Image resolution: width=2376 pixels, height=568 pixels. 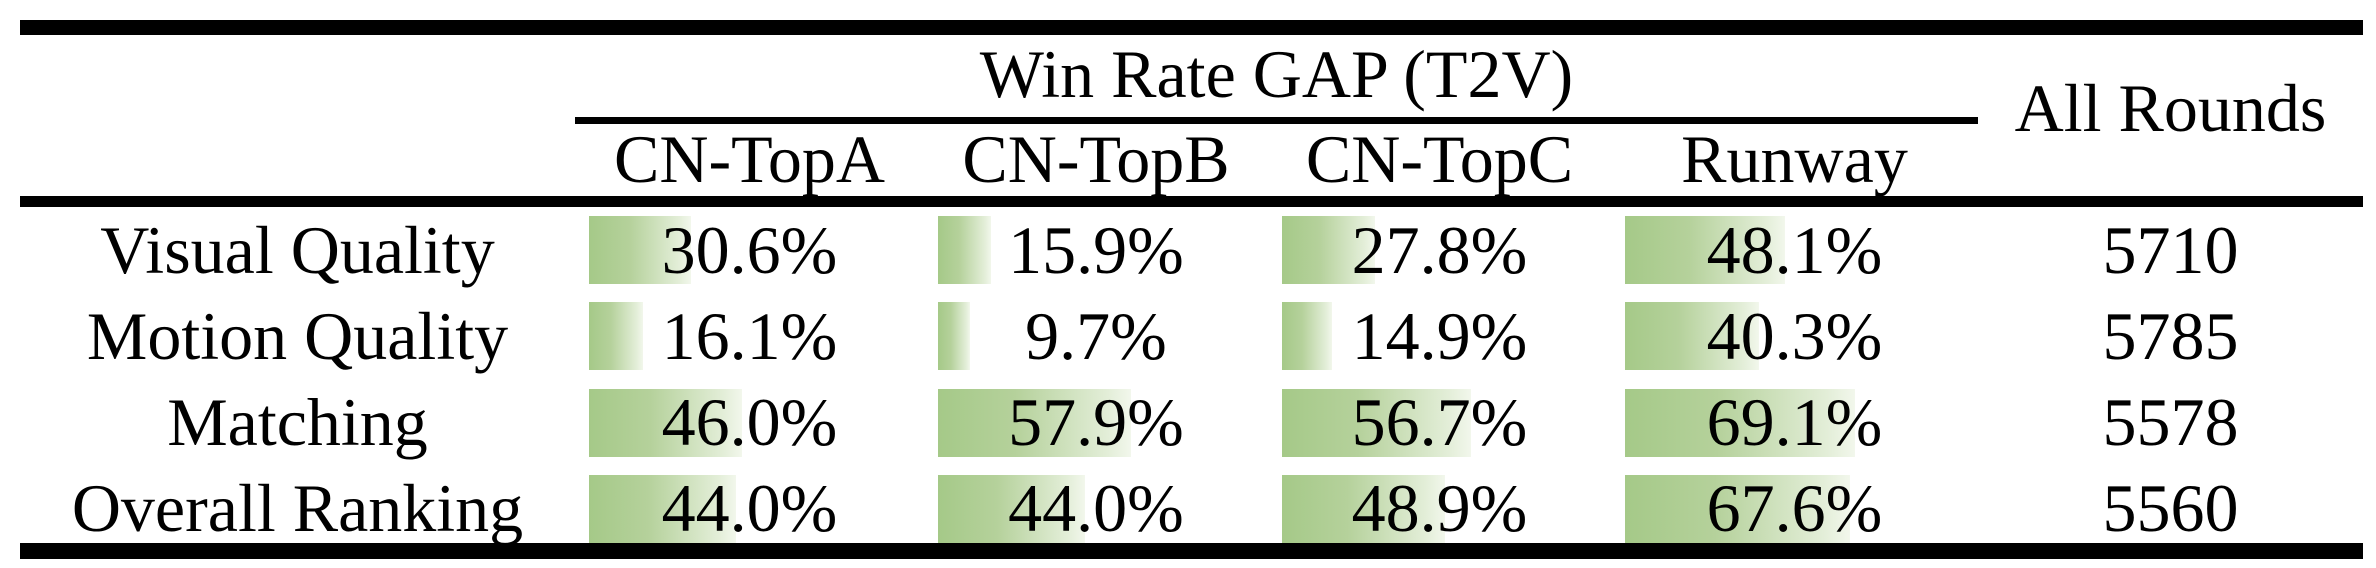 I want to click on all-rounds-cell: 5785, so click(x=2170, y=335).